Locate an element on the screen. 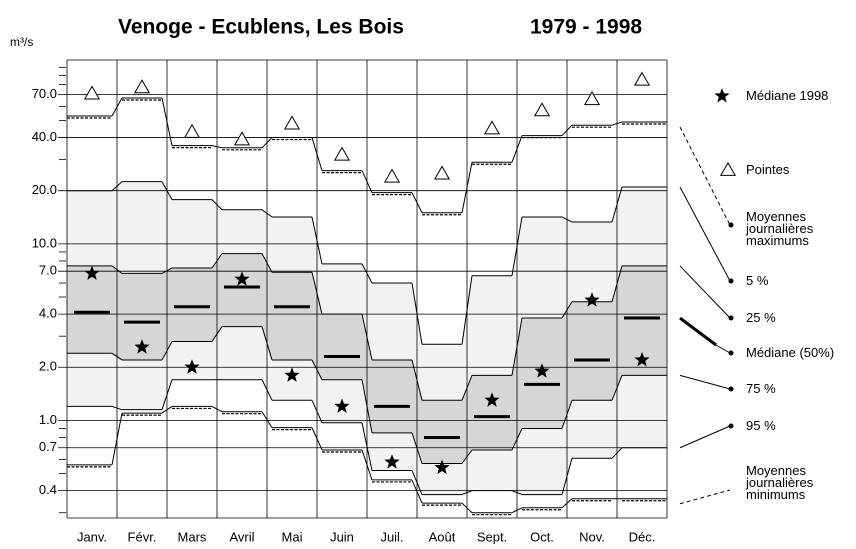  y-unit: m³/s is located at coordinates (21, 42).